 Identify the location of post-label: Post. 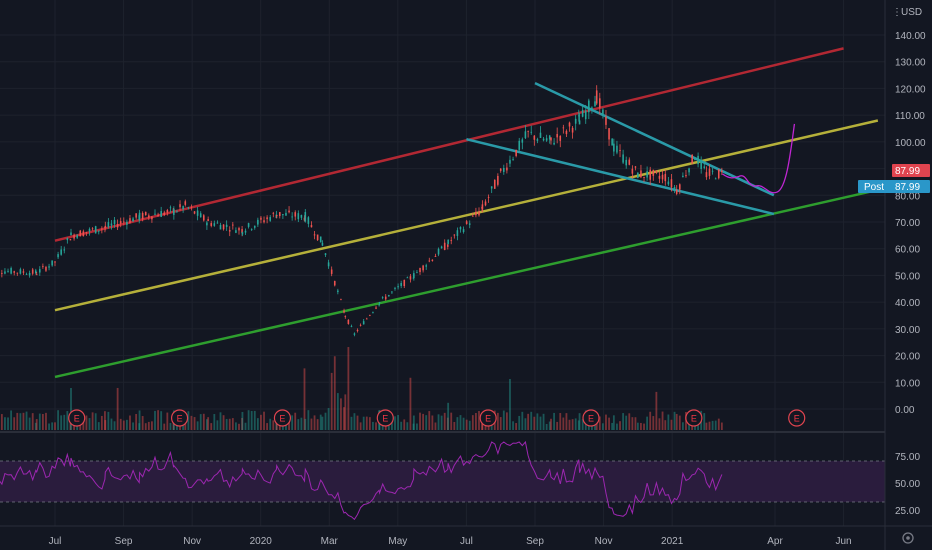
(874, 187).